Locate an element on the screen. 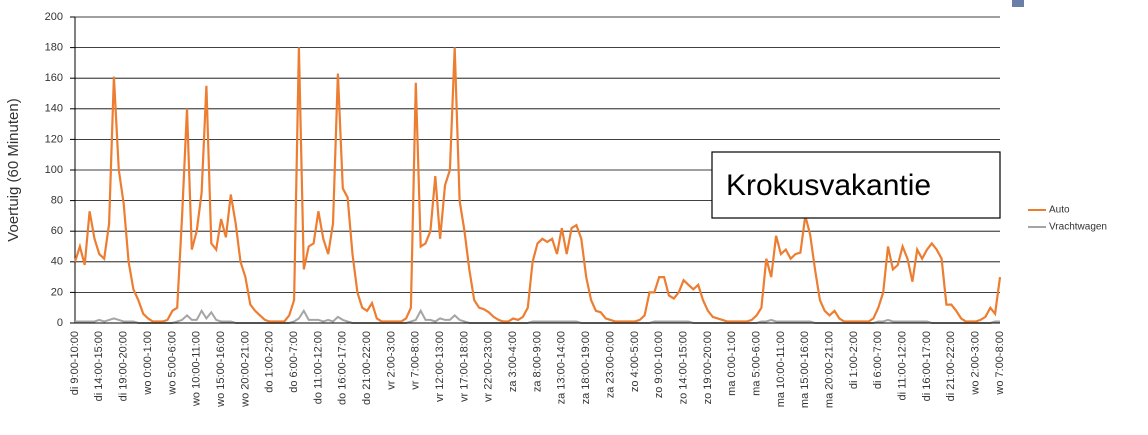  x-tick-label: zo 9:00-10:00 is located at coordinates (659, 364).